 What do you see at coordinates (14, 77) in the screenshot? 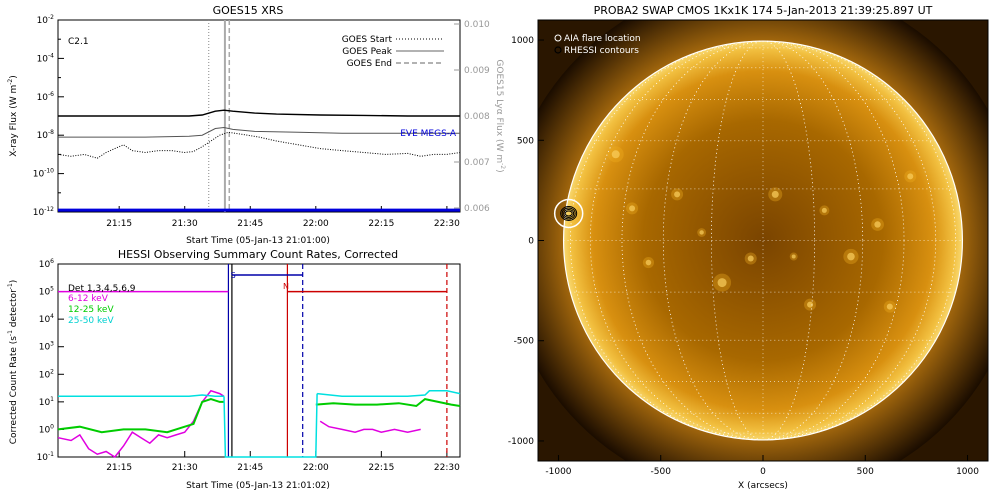
I see `goes-y-label-close: )` at bounding box center [14, 77].